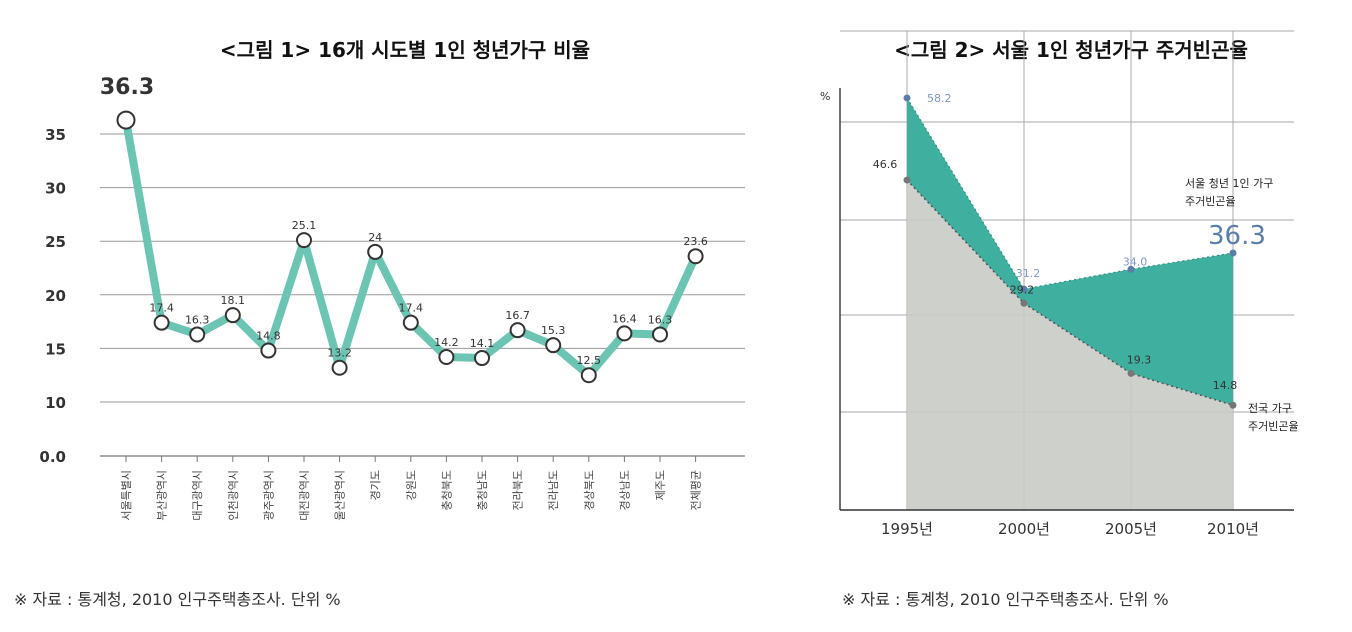 This screenshot has width=1352, height=632. What do you see at coordinates (482, 490) in the screenshot?
I see `x-tick-label: 충청남도` at bounding box center [482, 490].